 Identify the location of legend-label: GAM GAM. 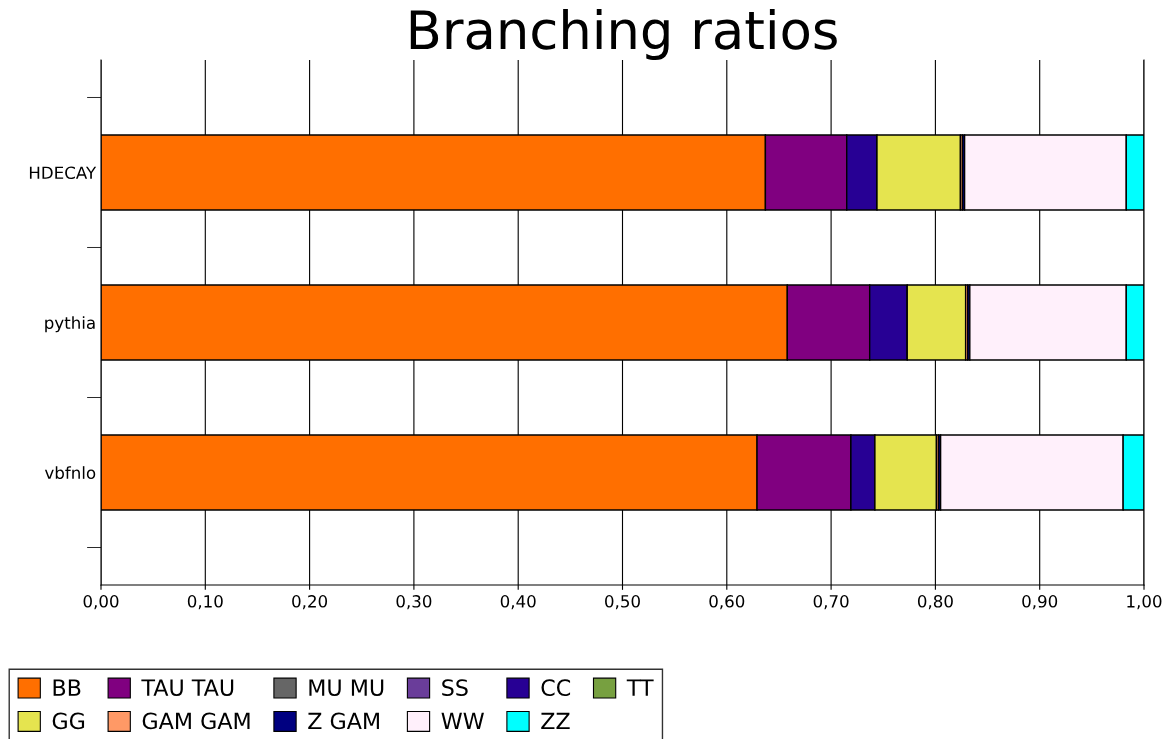
(196, 721).